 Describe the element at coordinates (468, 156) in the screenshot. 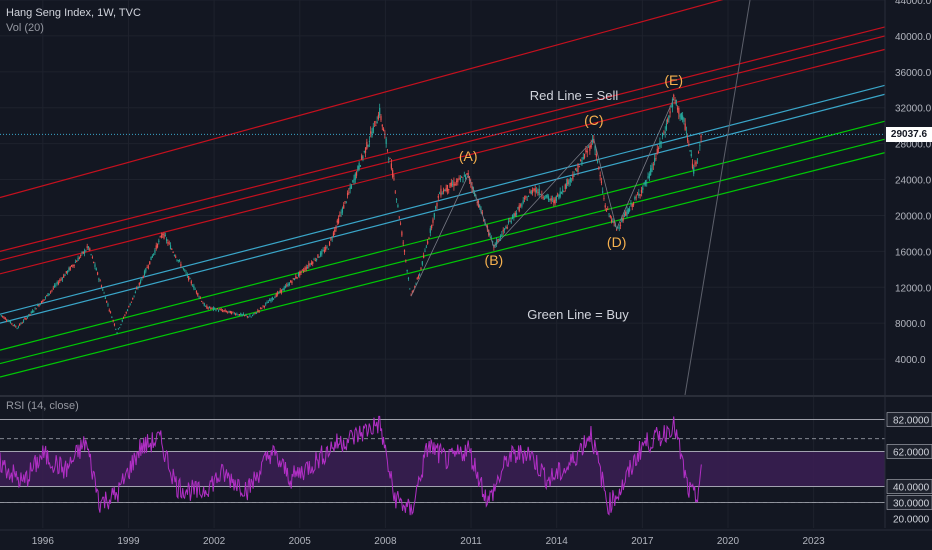

I see `wave-label: (A)` at that location.